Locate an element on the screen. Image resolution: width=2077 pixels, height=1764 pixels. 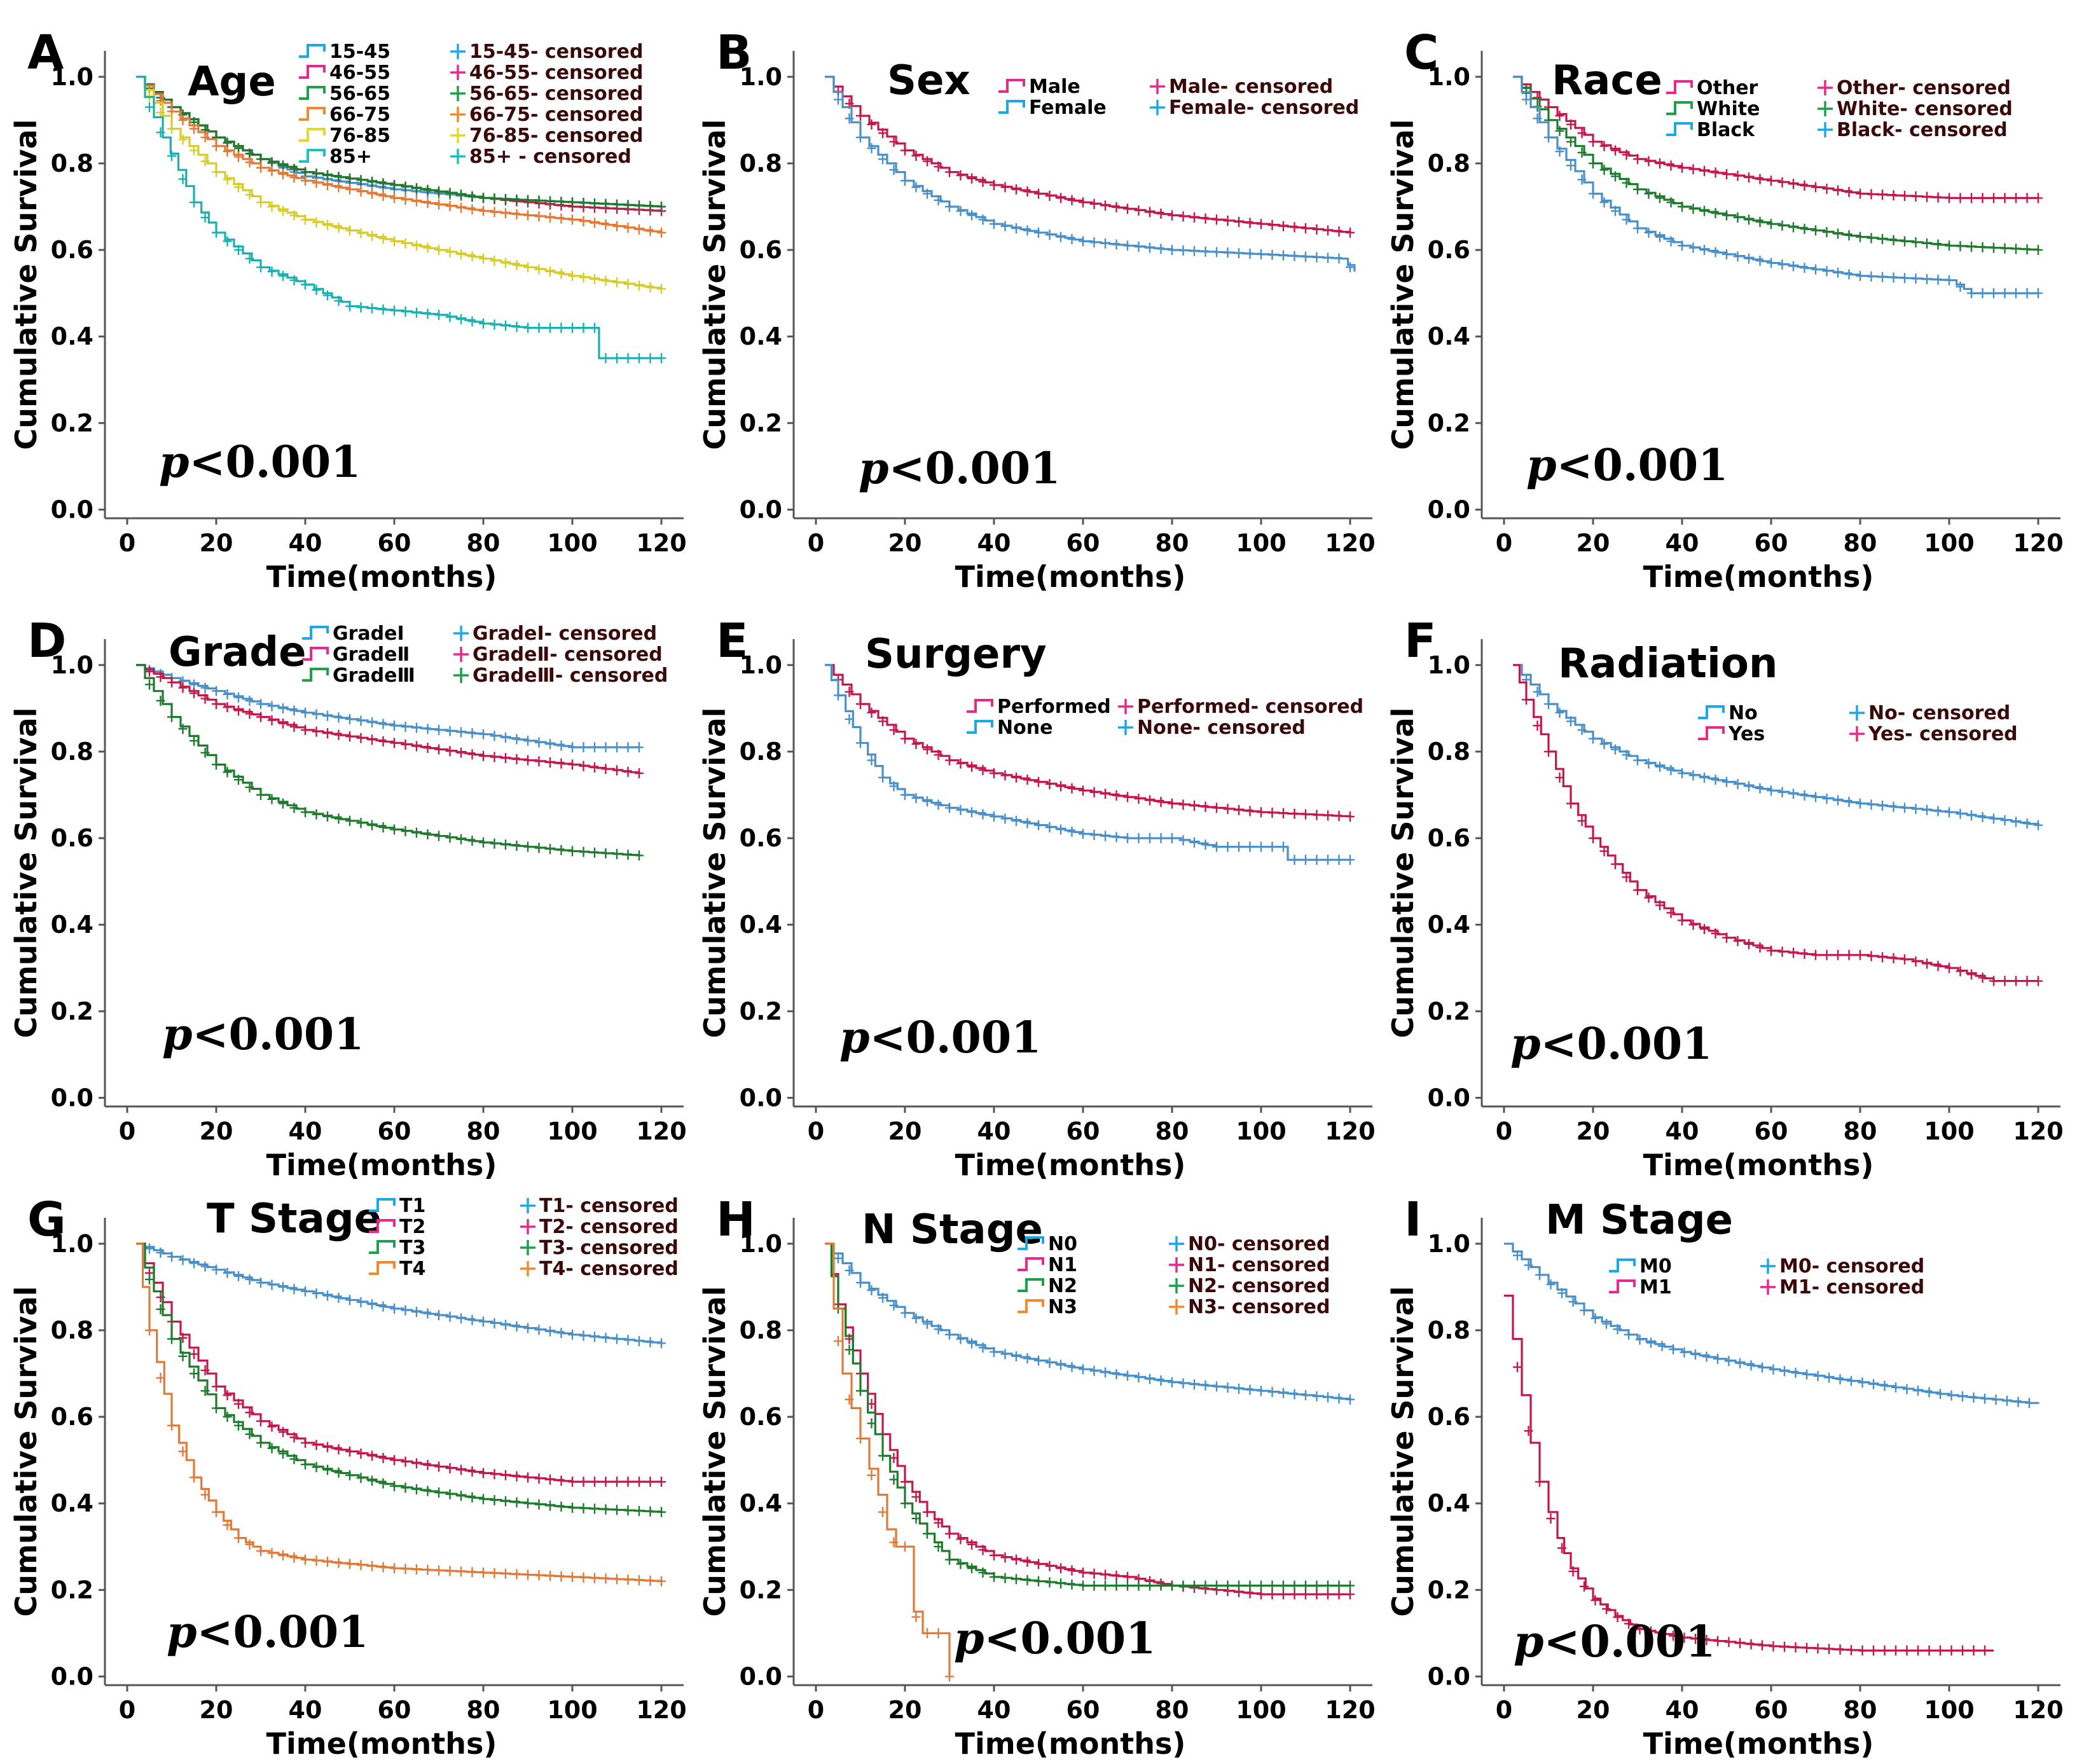
x-tick-label: 0 is located at coordinates (1504, 1131).